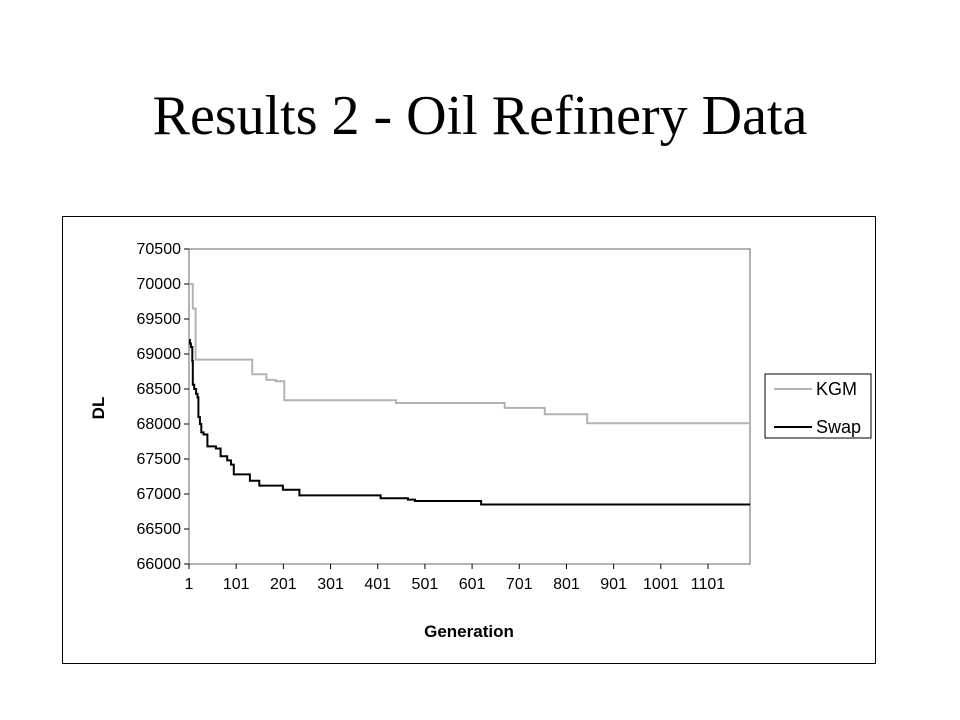  Describe the element at coordinates (469, 631) in the screenshot. I see `x-axis-title: Generation` at that location.